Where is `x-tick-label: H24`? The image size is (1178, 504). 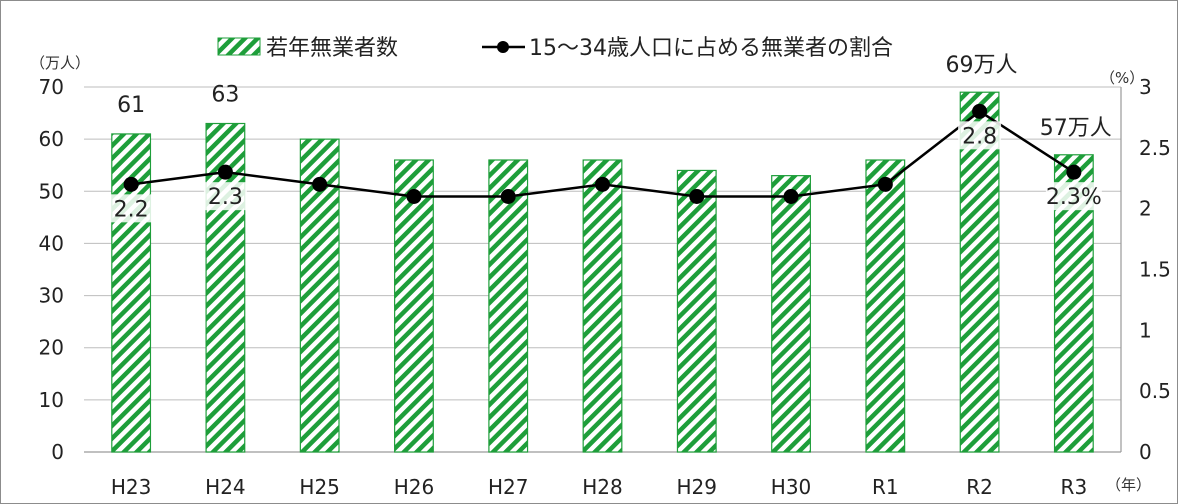
x-tick-label: H24 is located at coordinates (225, 487).